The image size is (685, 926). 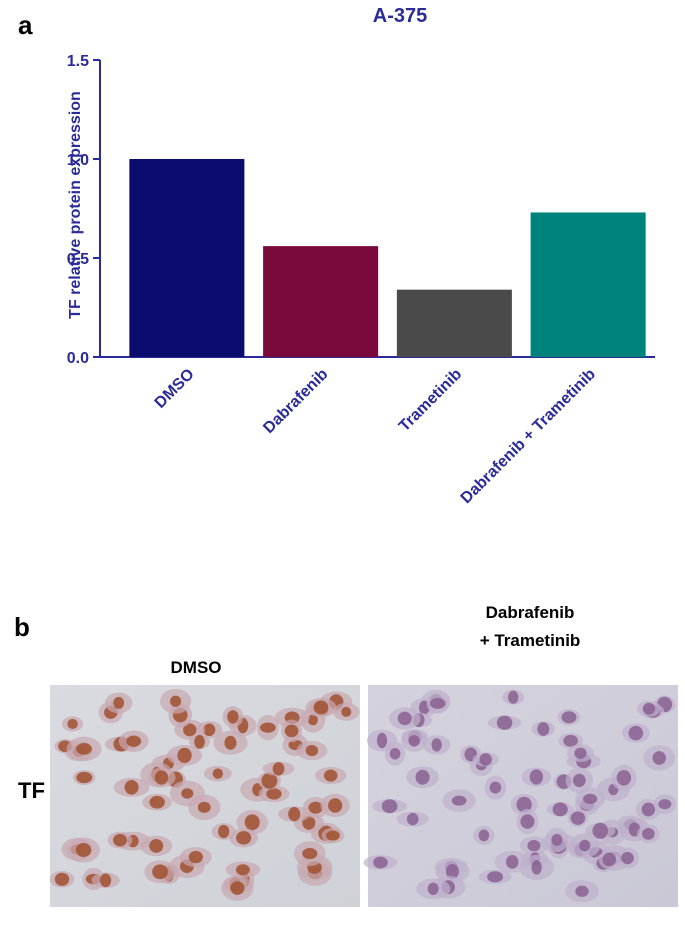 What do you see at coordinates (400, 16) in the screenshot?
I see `chart-title: A-375` at bounding box center [400, 16].